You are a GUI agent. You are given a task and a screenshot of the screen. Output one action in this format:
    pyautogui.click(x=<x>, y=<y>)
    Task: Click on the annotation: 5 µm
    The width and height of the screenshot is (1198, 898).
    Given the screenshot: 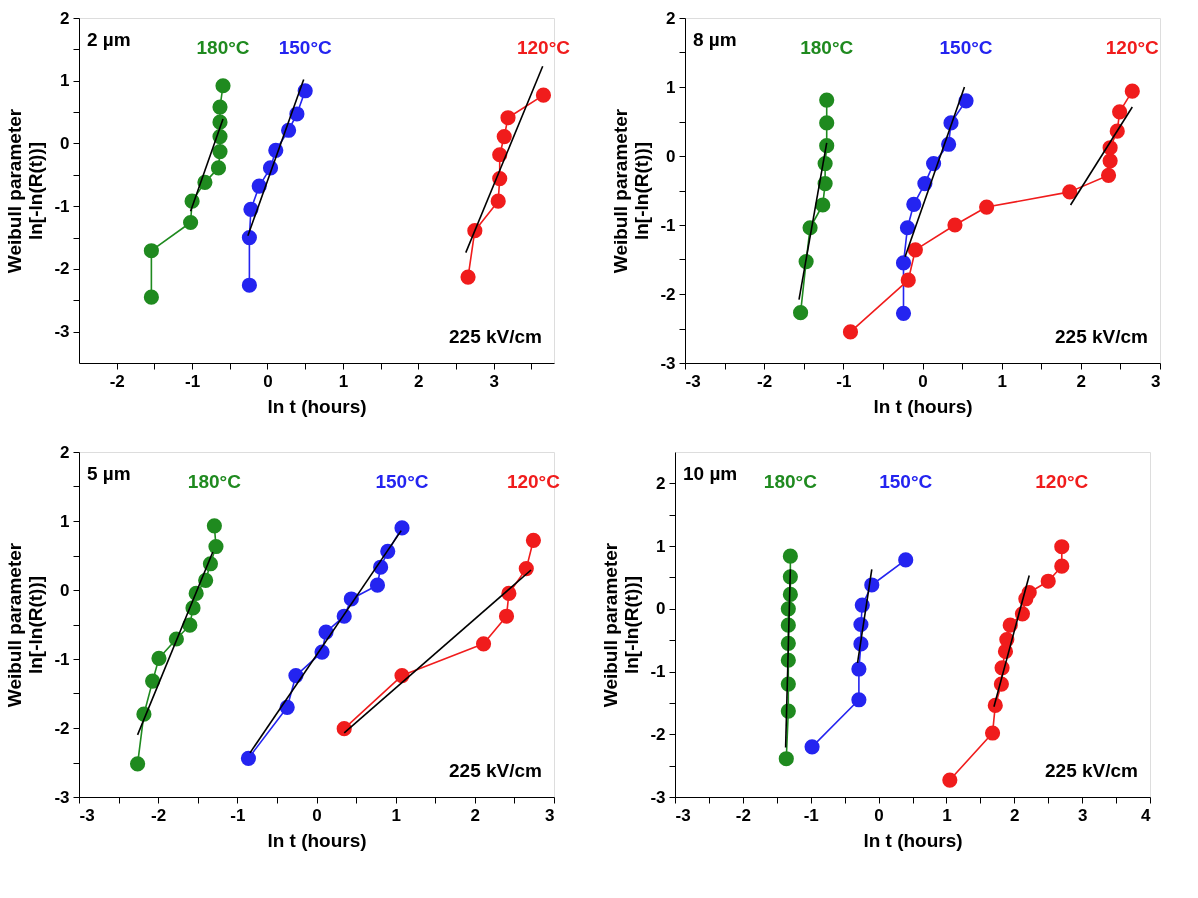 What is the action you would take?
    pyautogui.click(x=109, y=473)
    